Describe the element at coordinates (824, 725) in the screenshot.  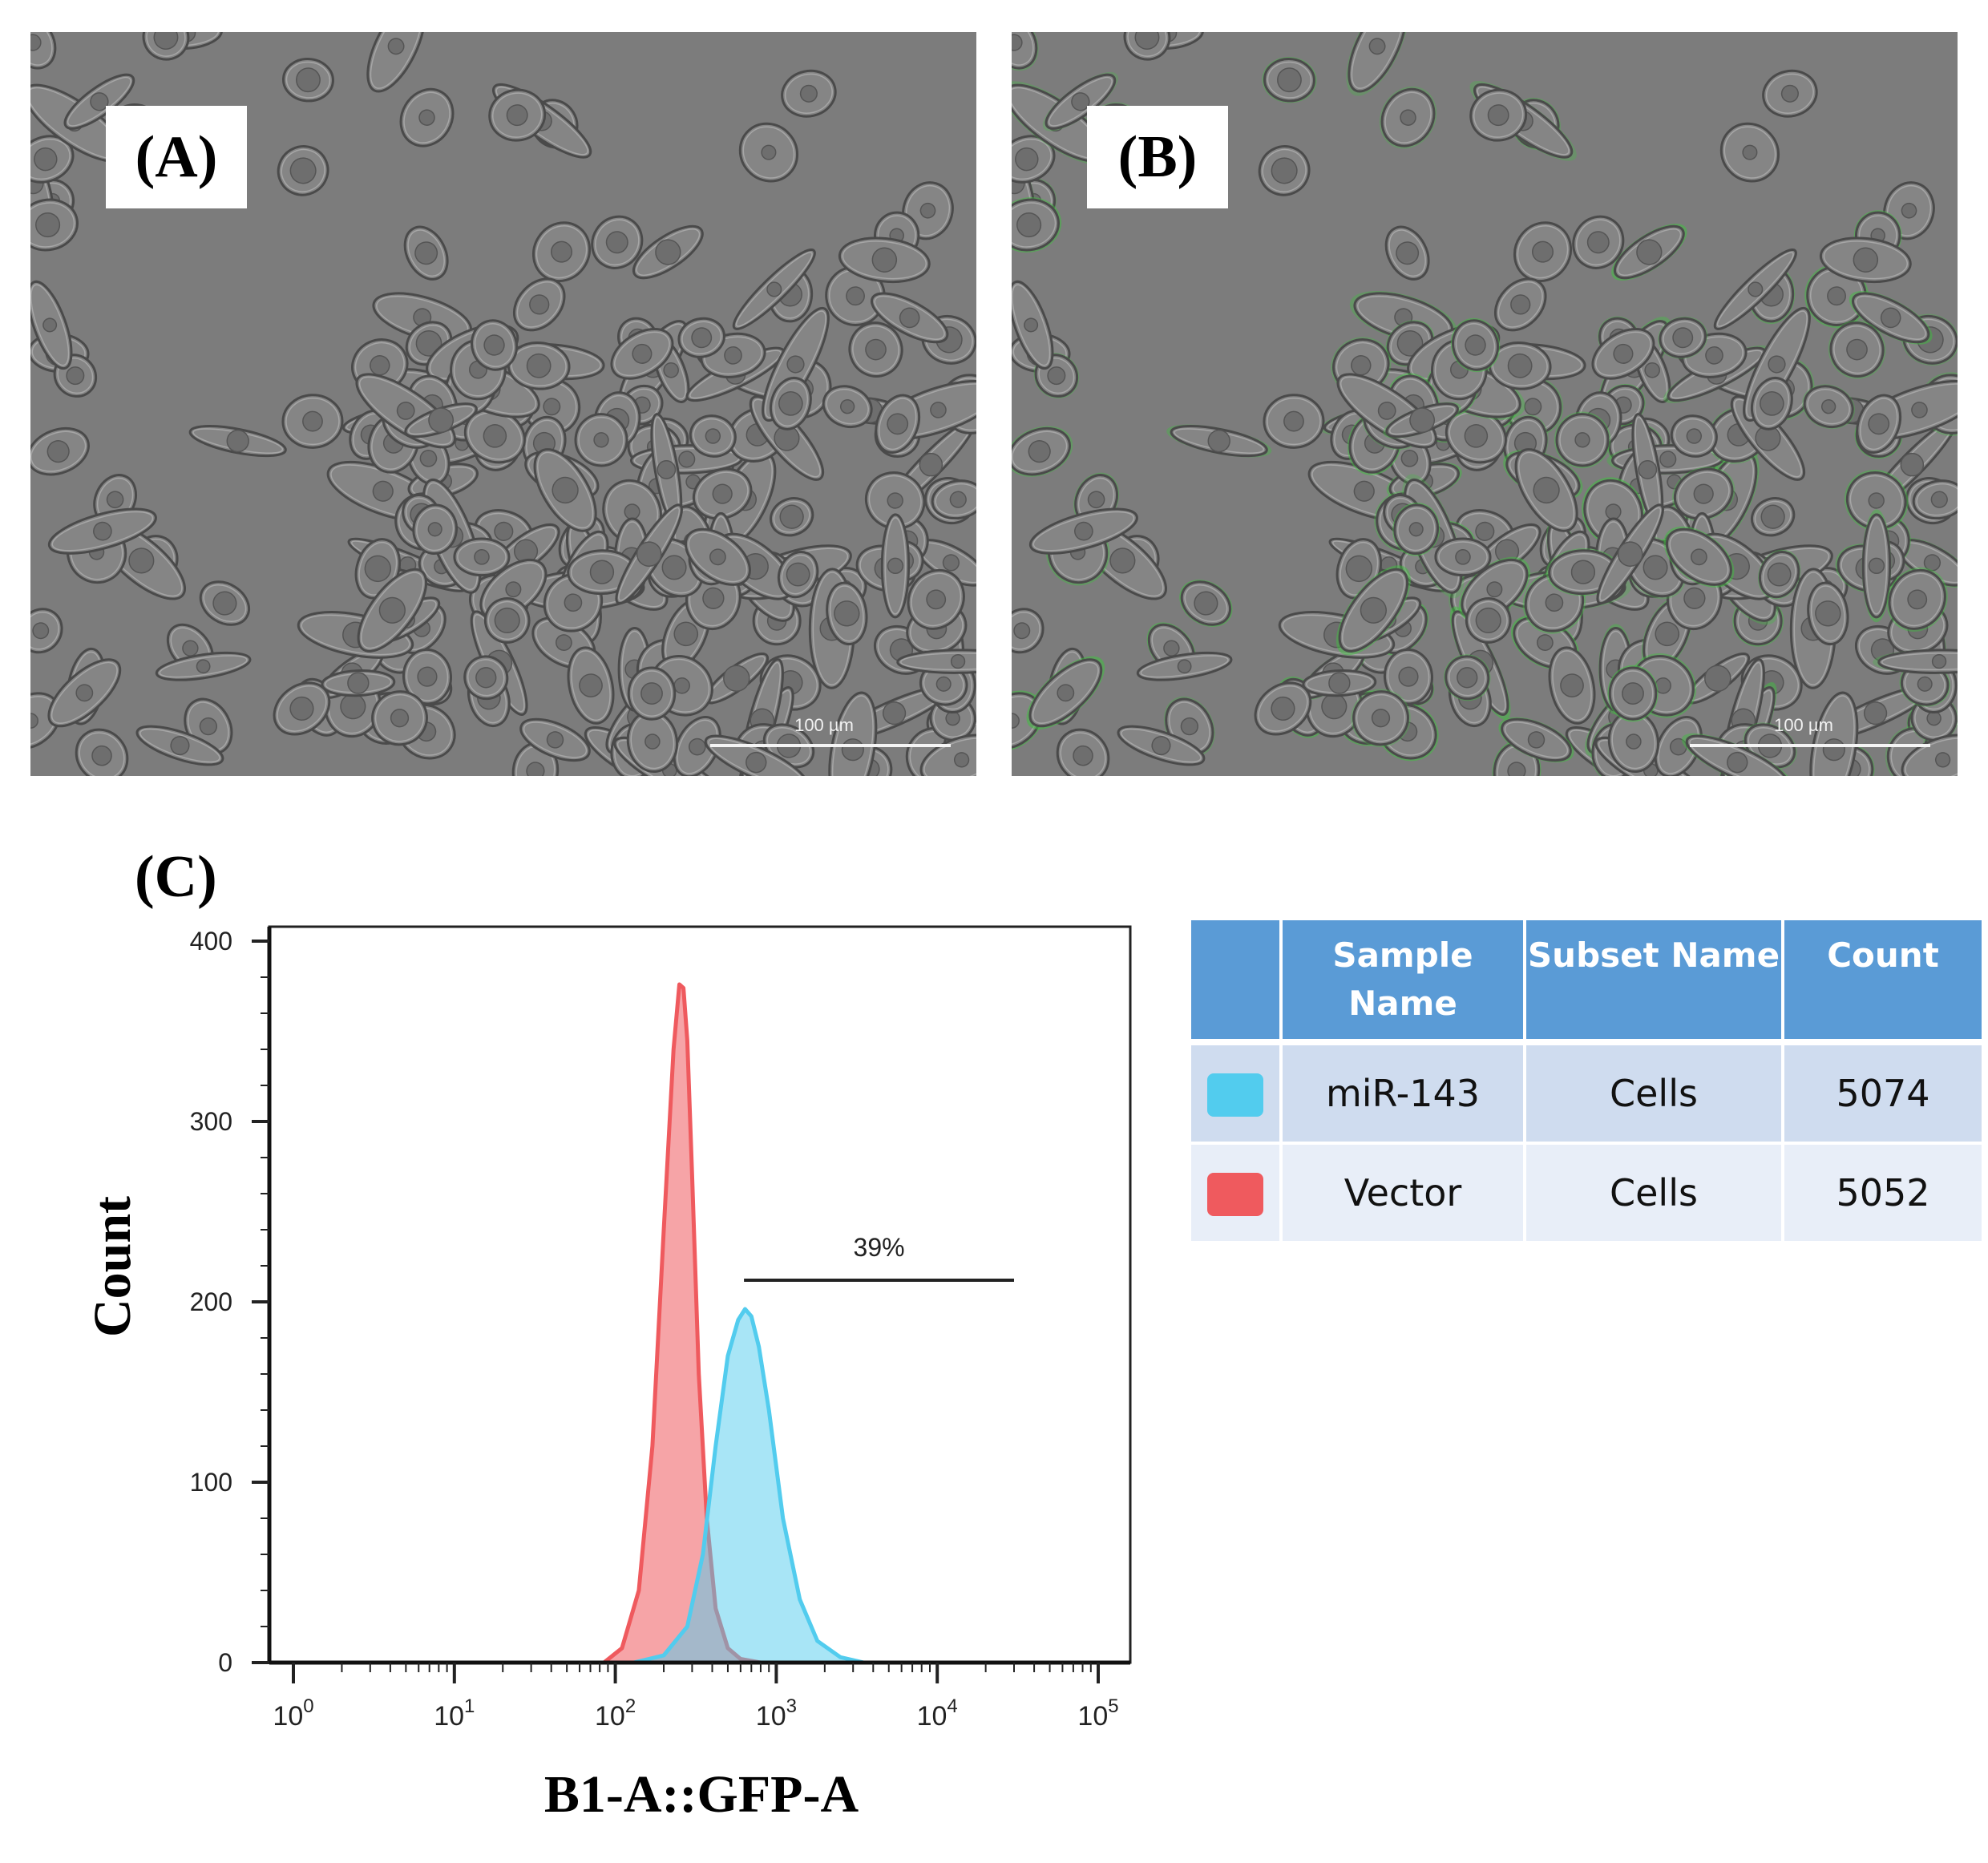
I see `scale-bar-label-a: 100 µm` at that location.